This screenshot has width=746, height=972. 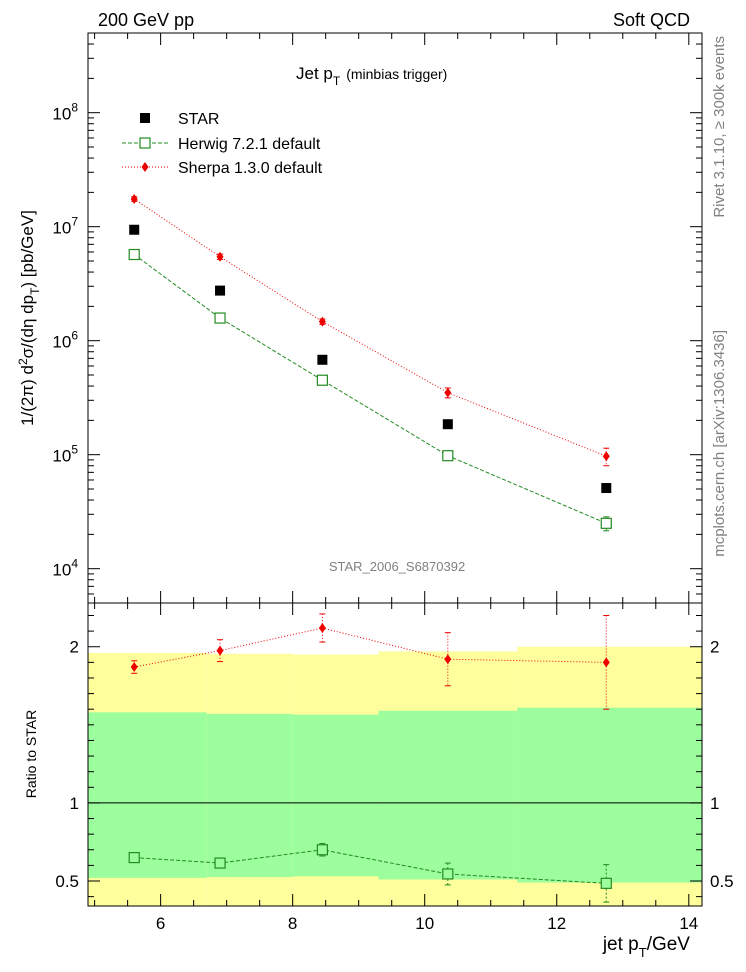 I want to click on x-tick-label-4: 14, so click(x=688, y=923).